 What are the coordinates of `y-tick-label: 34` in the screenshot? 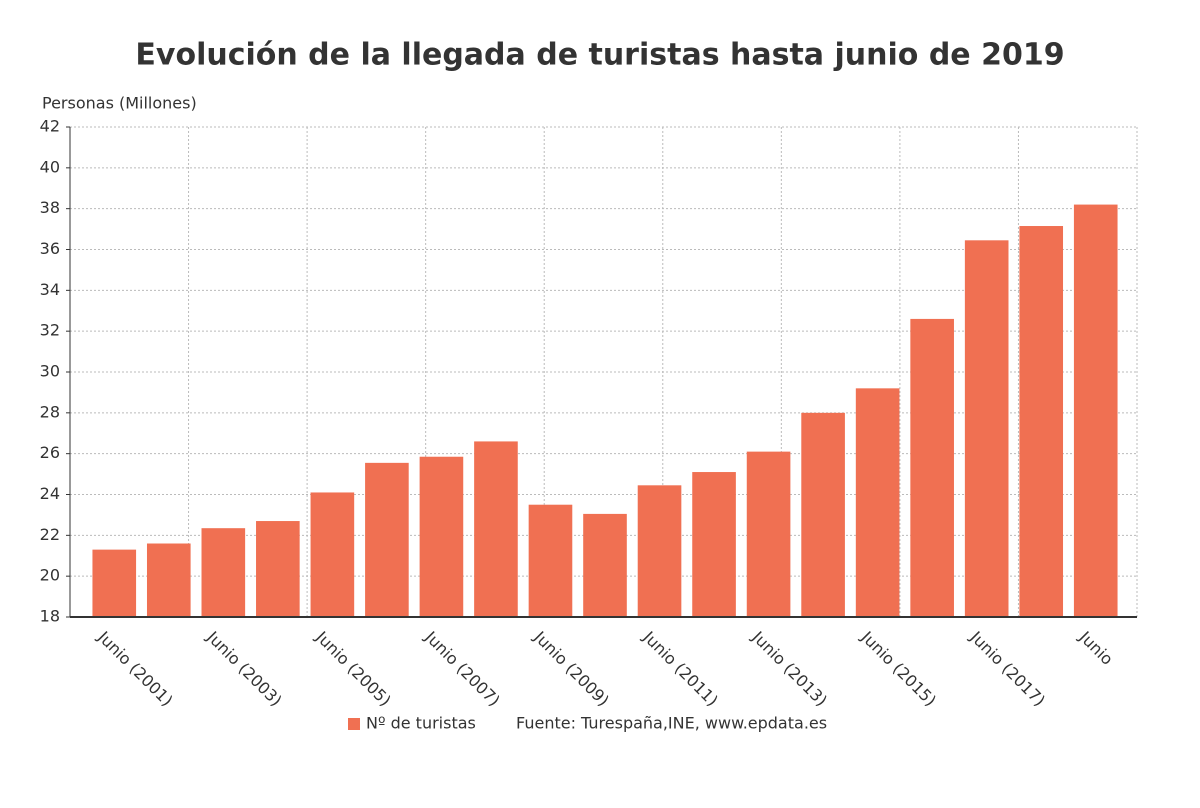 It's located at (50, 289).